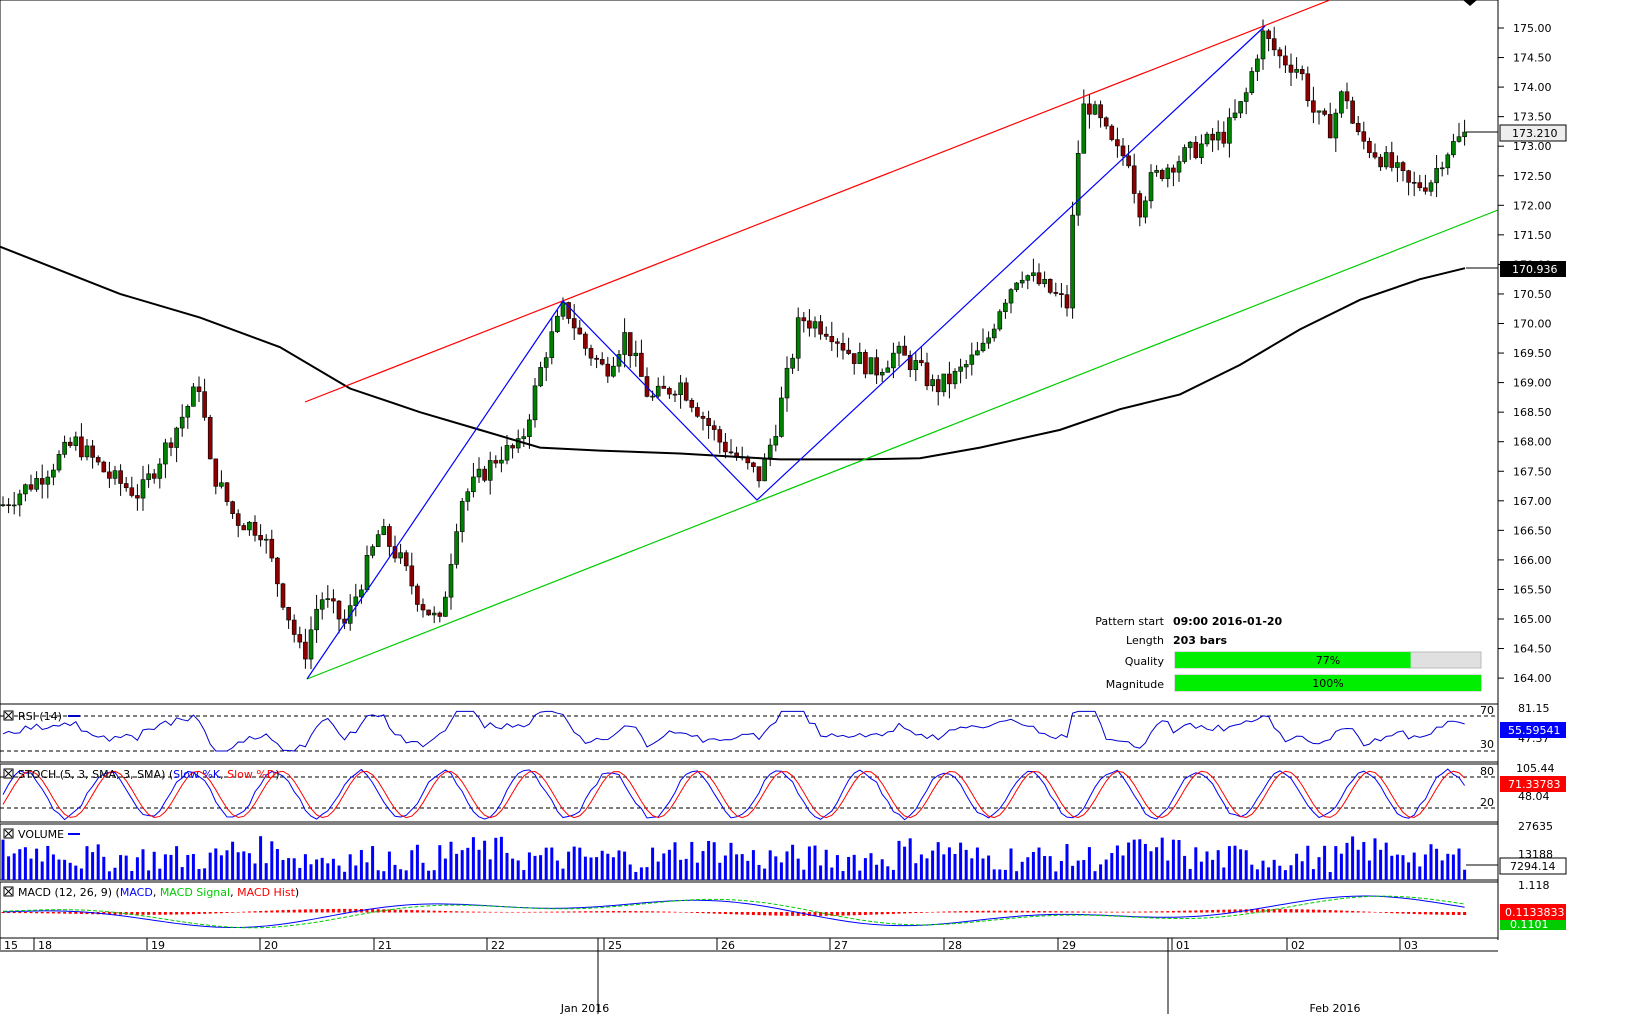 This screenshot has height=1014, width=1651. I want to click on stoch-axis-mid: 48.04, so click(1534, 796).